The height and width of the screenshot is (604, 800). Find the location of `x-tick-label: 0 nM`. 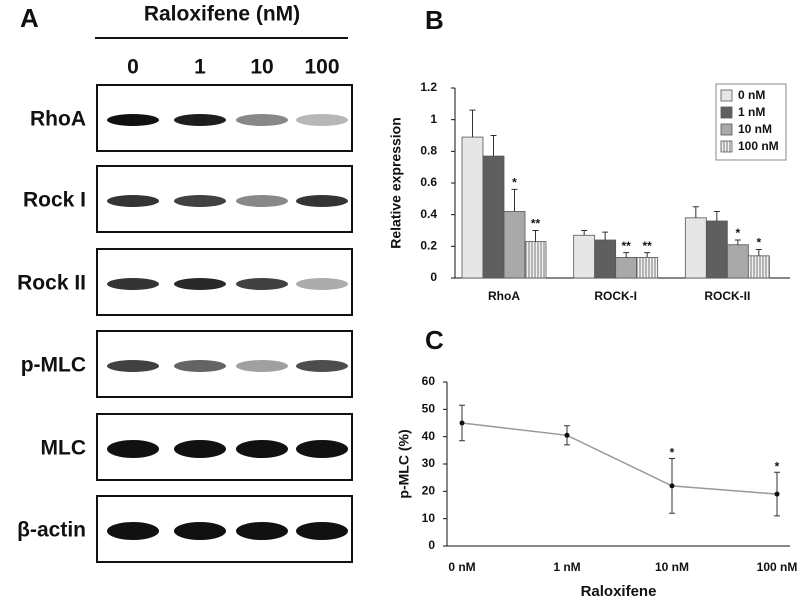

x-tick-label: 0 nM is located at coordinates (461, 567).